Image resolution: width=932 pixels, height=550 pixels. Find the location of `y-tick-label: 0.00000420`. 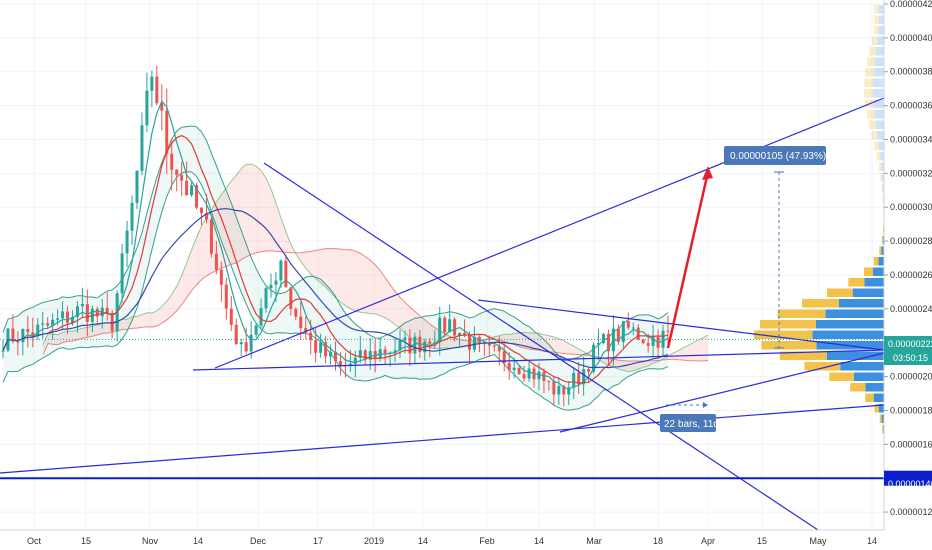

y-tick-label: 0.00000420 is located at coordinates (911, 4).